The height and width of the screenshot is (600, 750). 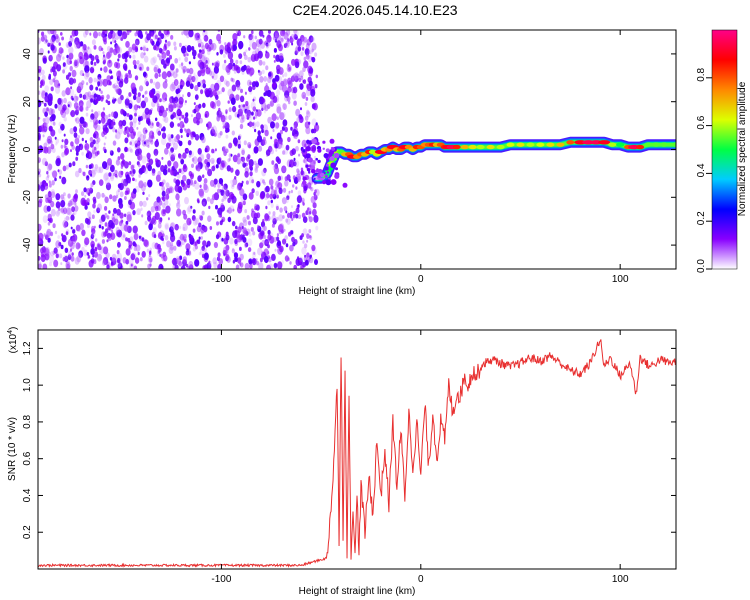 I want to click on spec-y-tick-label: 0, so click(x=27, y=149).